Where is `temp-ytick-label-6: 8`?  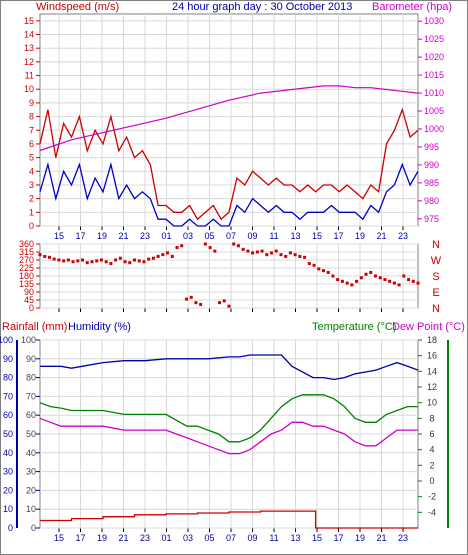
temp-ytick-label-6: 8 is located at coordinates (431, 418).